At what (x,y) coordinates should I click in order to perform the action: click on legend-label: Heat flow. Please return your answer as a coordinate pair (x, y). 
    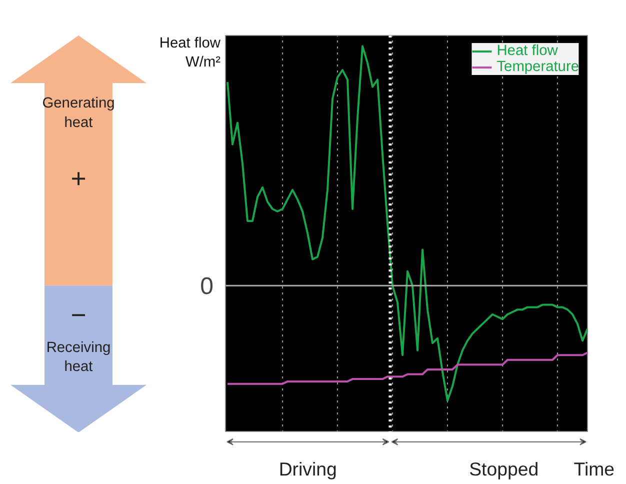
    Looking at the image, I should click on (527, 51).